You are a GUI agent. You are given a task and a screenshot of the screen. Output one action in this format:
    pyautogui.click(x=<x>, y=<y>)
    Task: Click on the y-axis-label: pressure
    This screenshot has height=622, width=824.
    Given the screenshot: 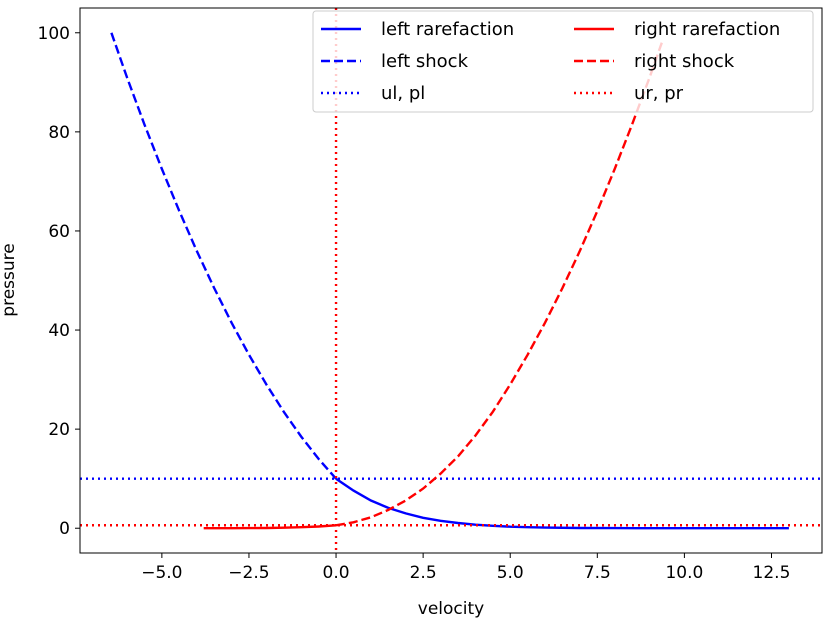 What is the action you would take?
    pyautogui.click(x=9, y=279)
    